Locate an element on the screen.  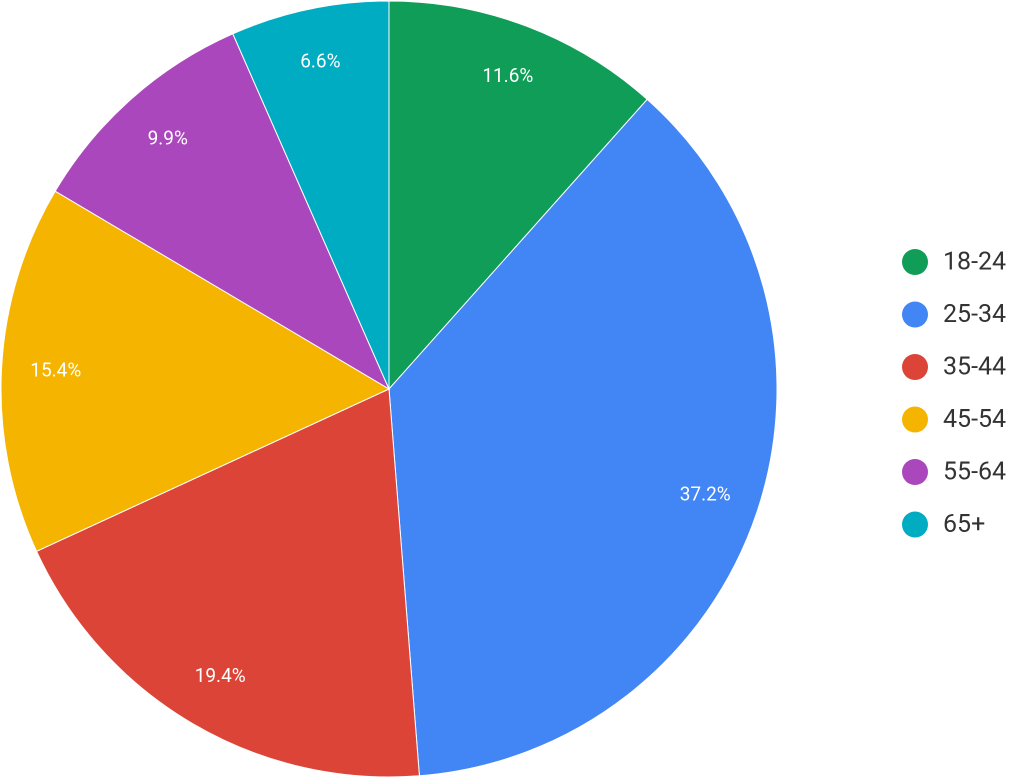
legend-label: 25-34 is located at coordinates (974, 314).